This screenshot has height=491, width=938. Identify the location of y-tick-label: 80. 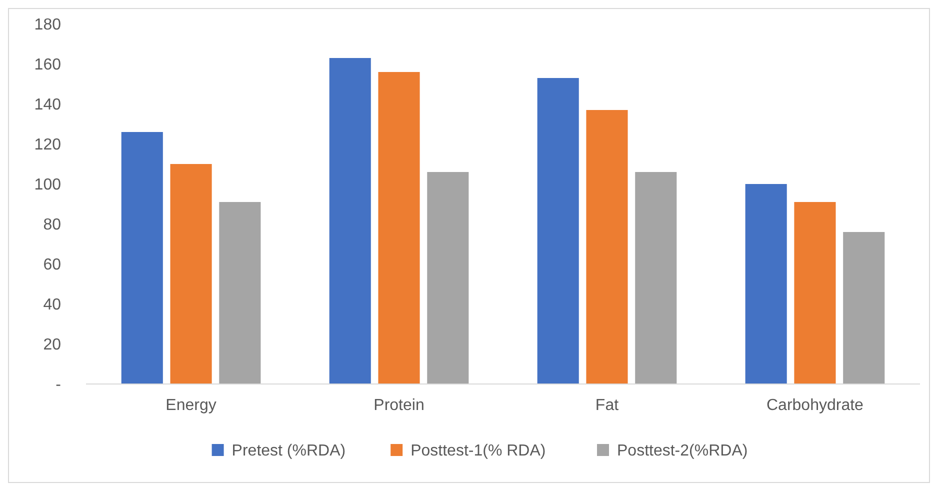
(52, 225).